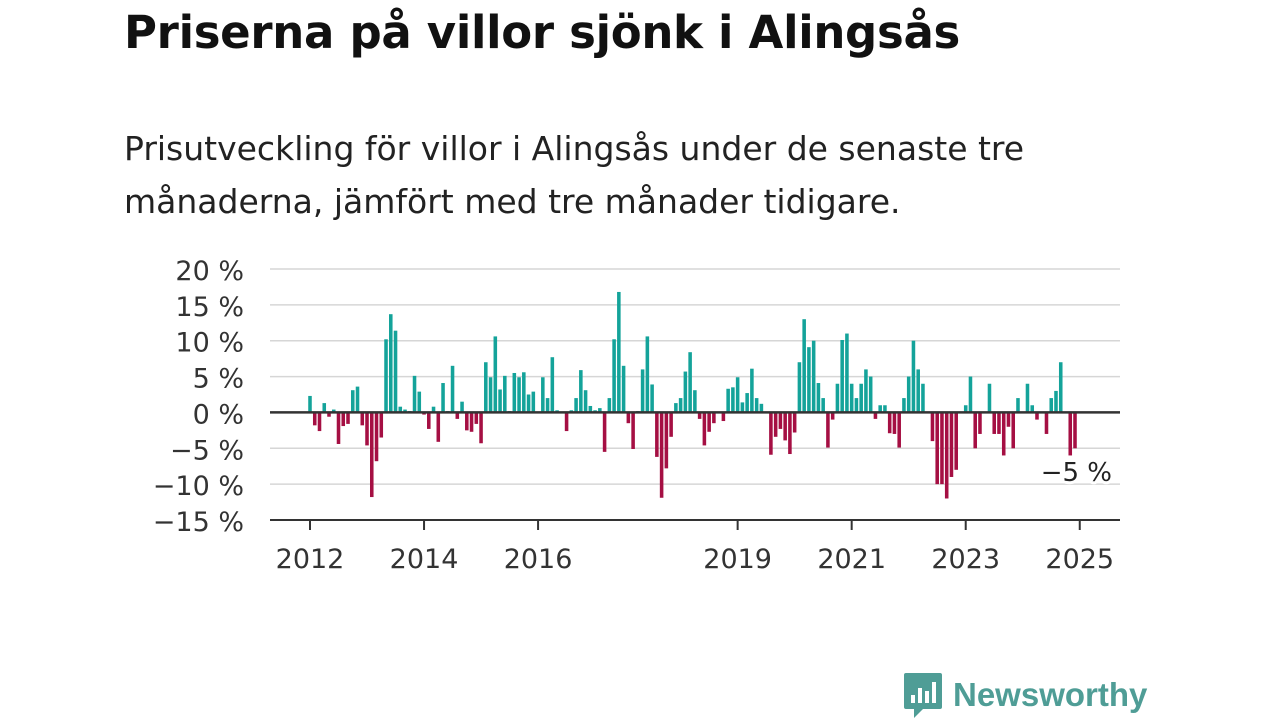 The image size is (1280, 720). I want to click on y-tick-label: 15 %, so click(209, 307).